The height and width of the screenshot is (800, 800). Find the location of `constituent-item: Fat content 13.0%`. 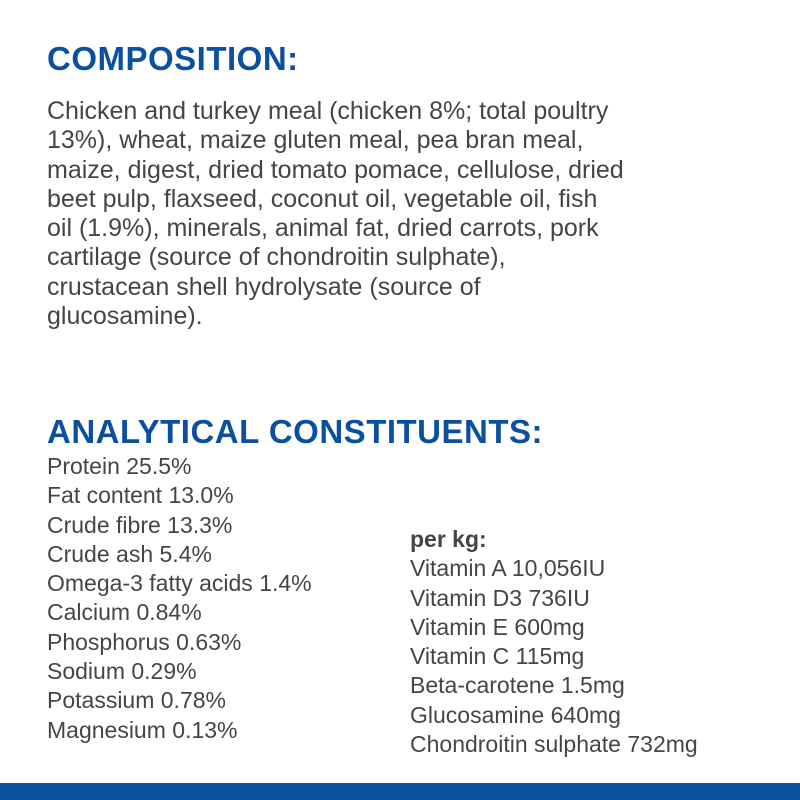

constituent-item: Fat content 13.0% is located at coordinates (140, 495).